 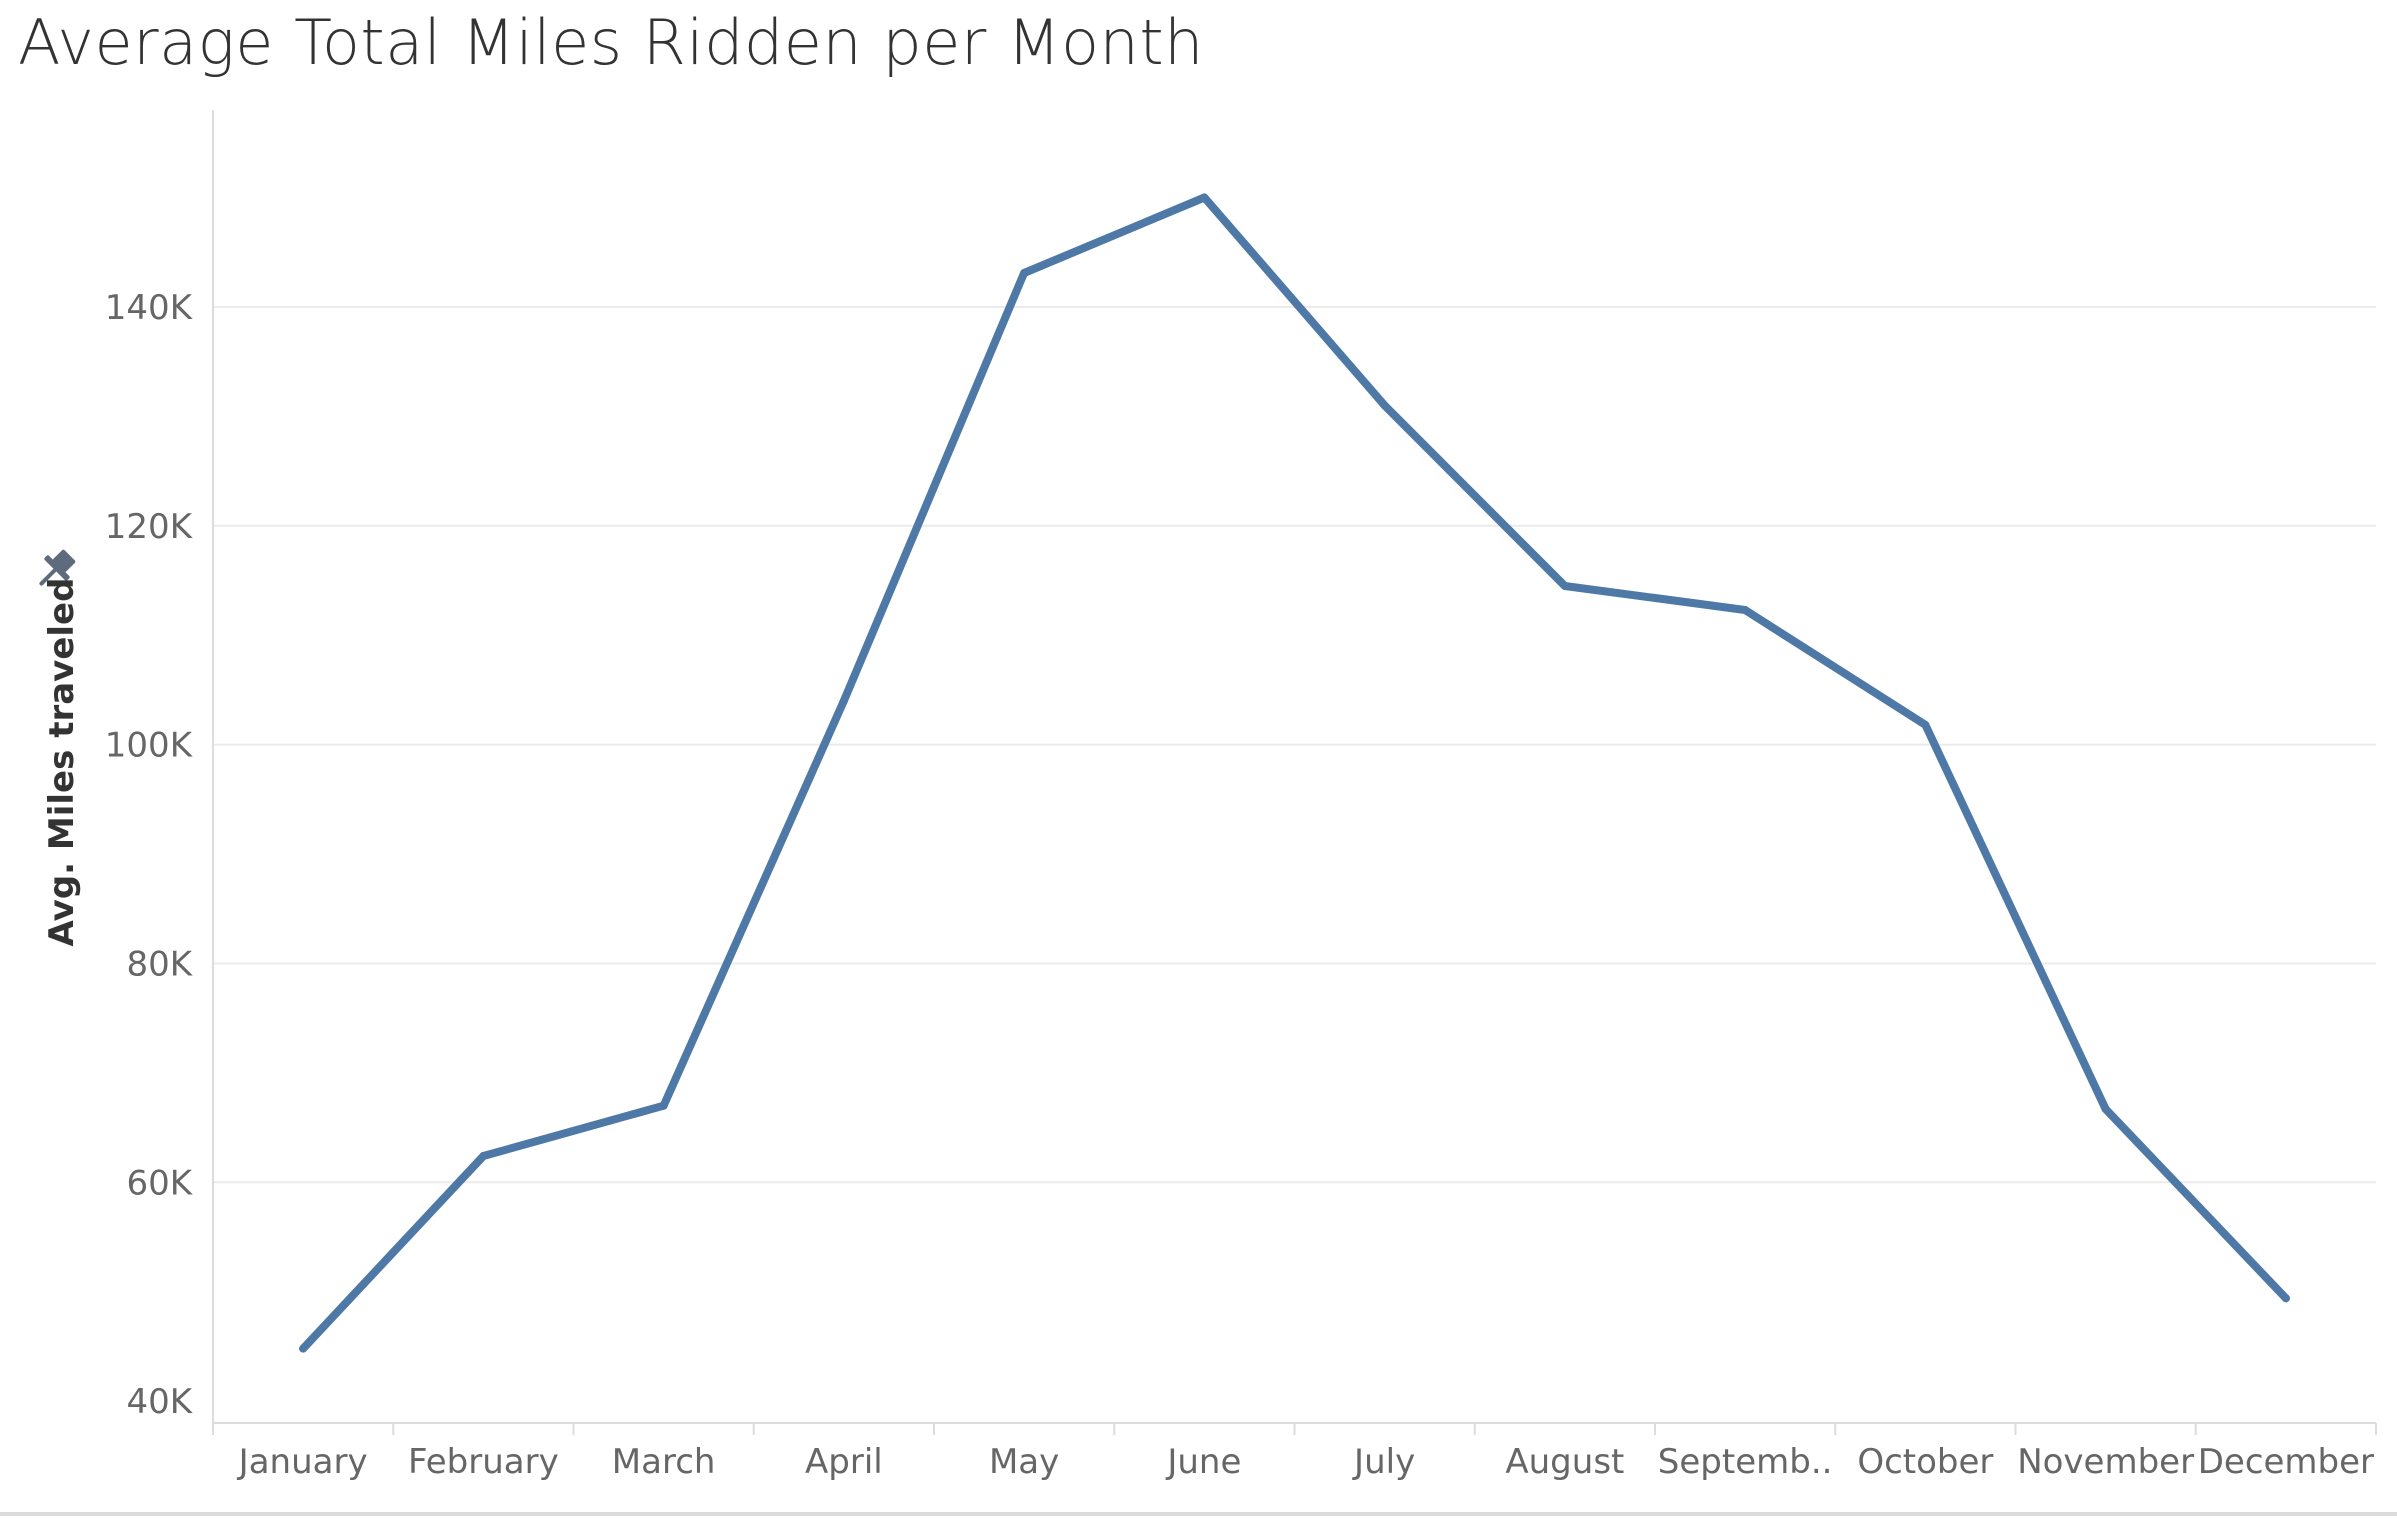 I want to click on x-tick-label: June, so click(x=1203, y=1462).